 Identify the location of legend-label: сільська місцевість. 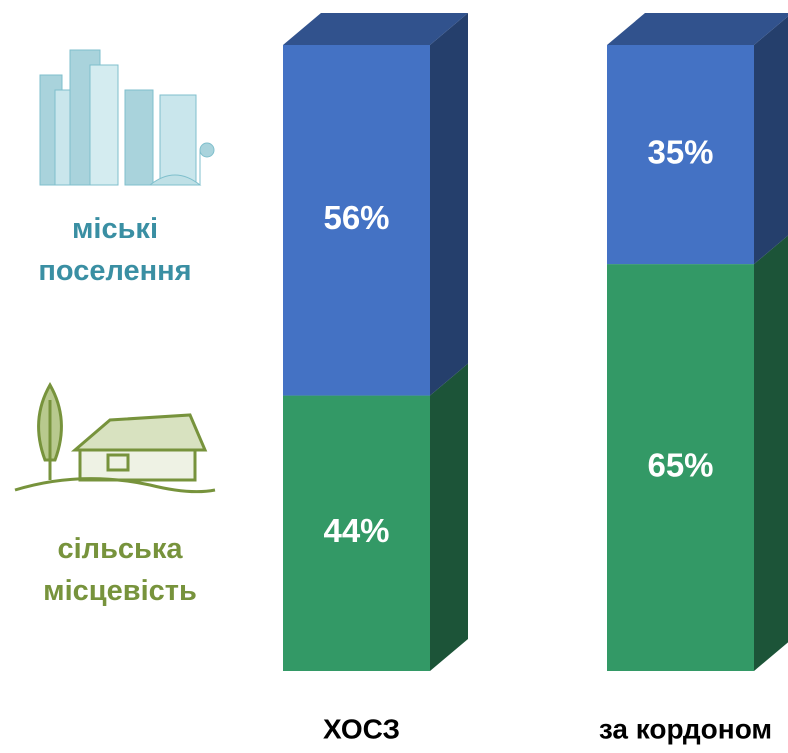
(120, 570).